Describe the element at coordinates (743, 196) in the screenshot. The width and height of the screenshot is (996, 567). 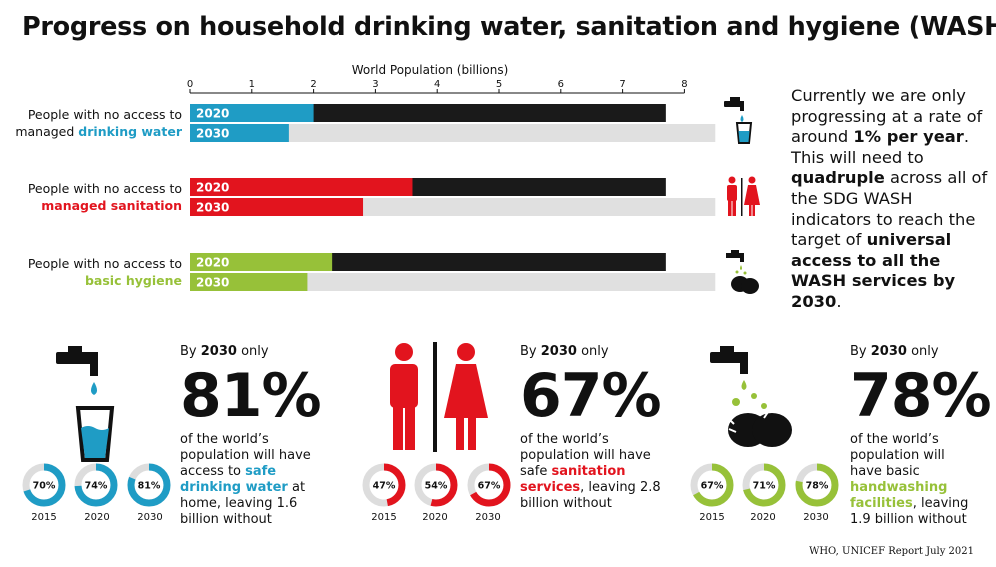
I see `man-woman-icon` at that location.